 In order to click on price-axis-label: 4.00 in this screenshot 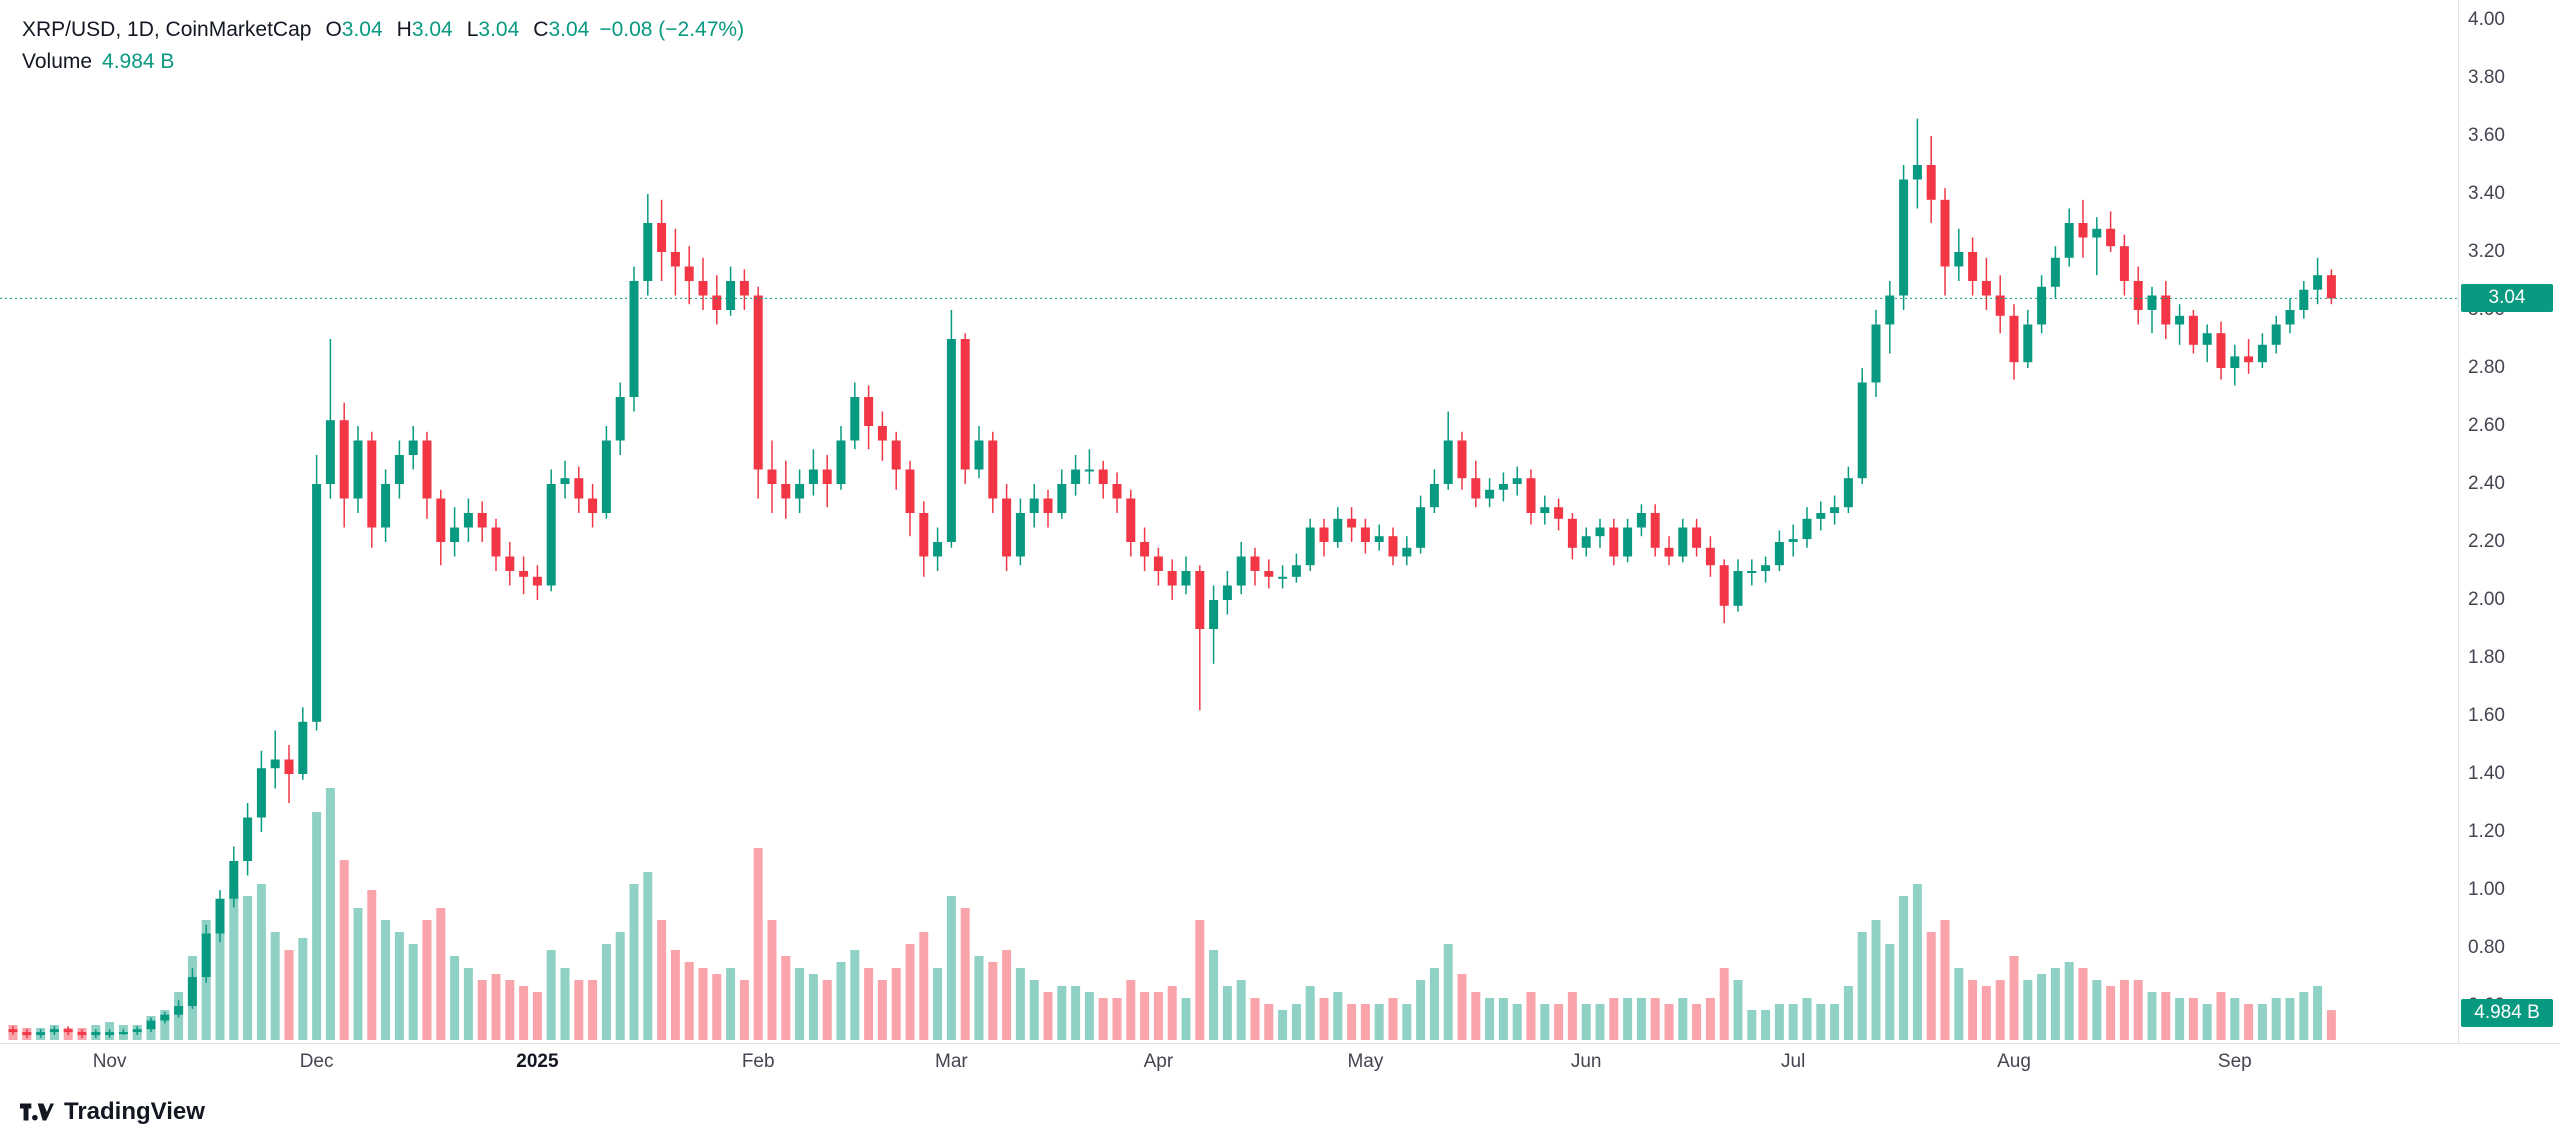, I will do `click(2486, 19)`.